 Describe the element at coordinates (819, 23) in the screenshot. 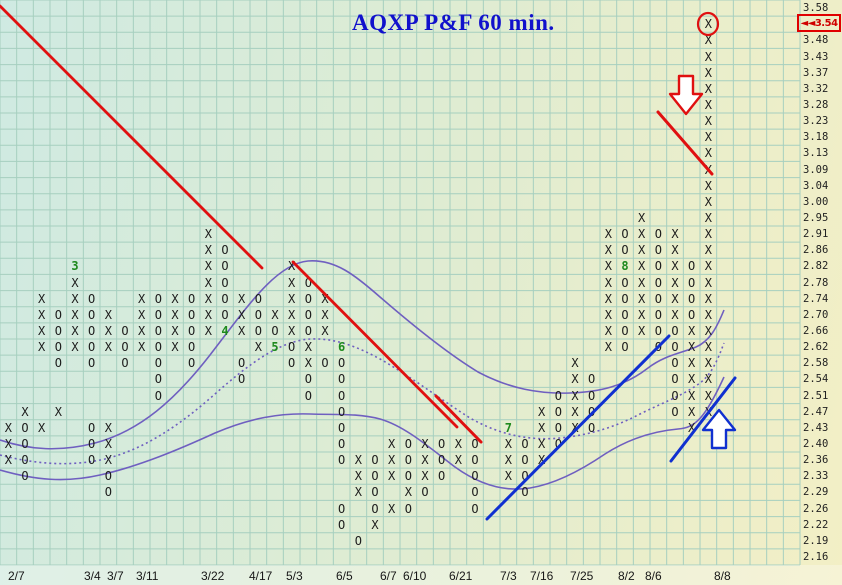

I see `last-price-flag: ◄◄3.54` at that location.